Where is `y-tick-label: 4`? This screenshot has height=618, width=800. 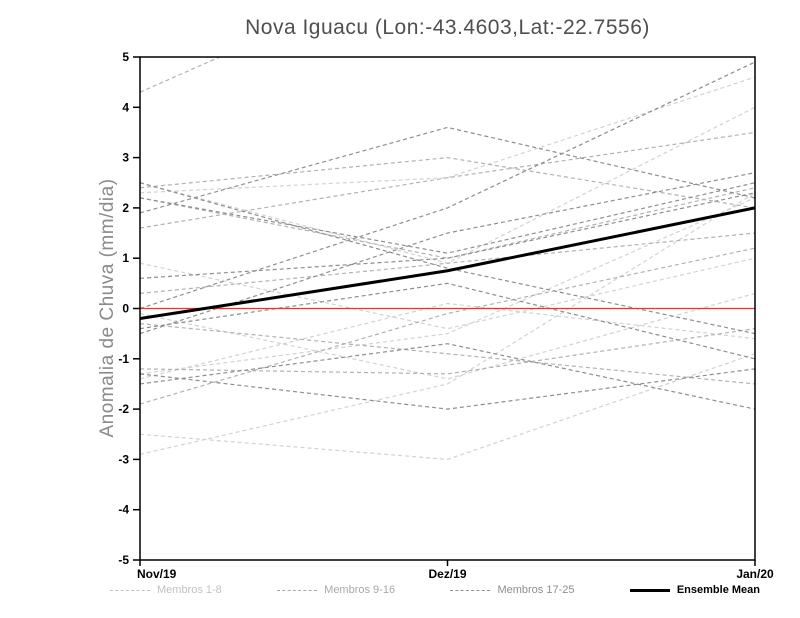 y-tick-label: 4 is located at coordinates (125, 107).